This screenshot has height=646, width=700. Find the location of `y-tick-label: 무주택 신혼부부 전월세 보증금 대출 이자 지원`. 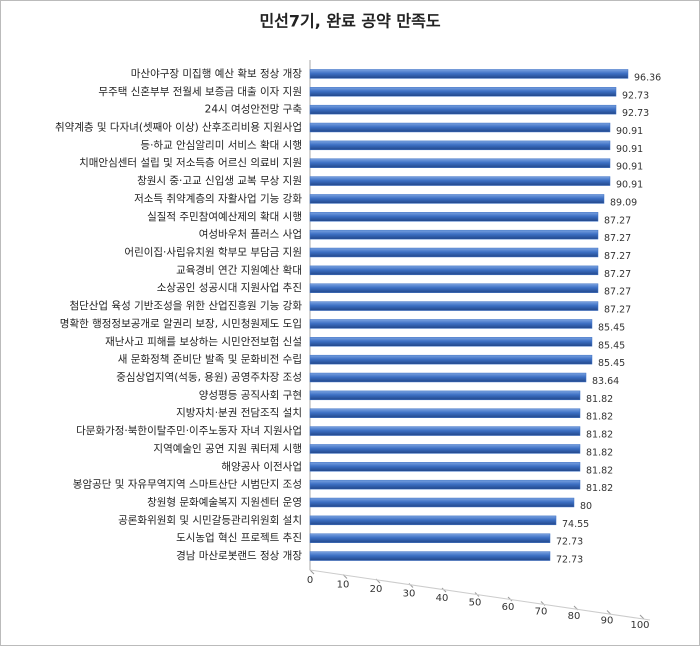

y-tick-label: 무주택 신혼부부 전월세 보증금 대출 이자 지원 is located at coordinates (200, 91).